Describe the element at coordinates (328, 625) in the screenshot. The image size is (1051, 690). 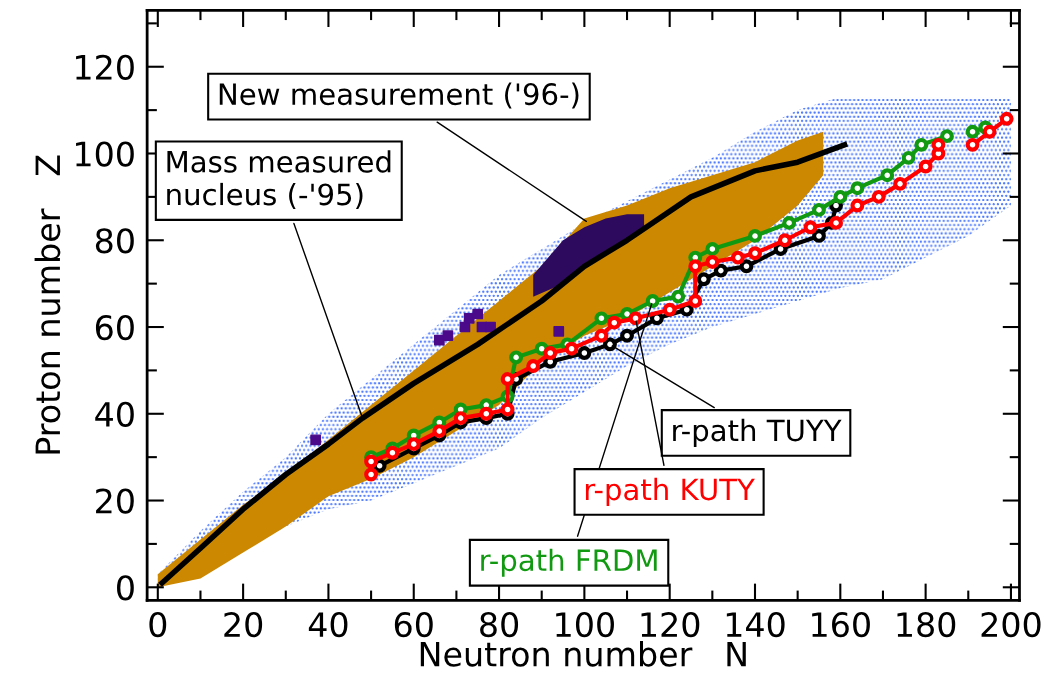
I see `x-tick-label: 40` at that location.